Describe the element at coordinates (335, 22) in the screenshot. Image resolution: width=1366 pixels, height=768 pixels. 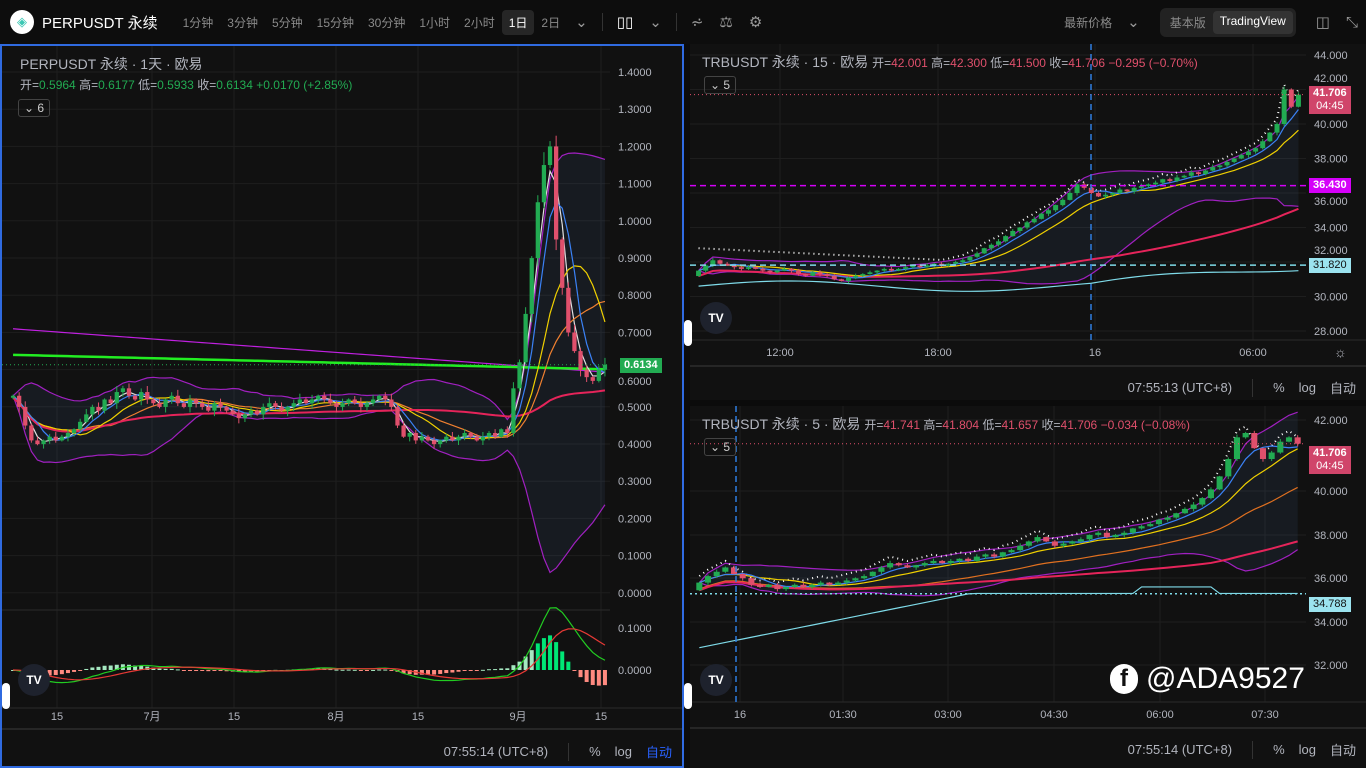
I see `timeframe-15m: 15分钟` at that location.